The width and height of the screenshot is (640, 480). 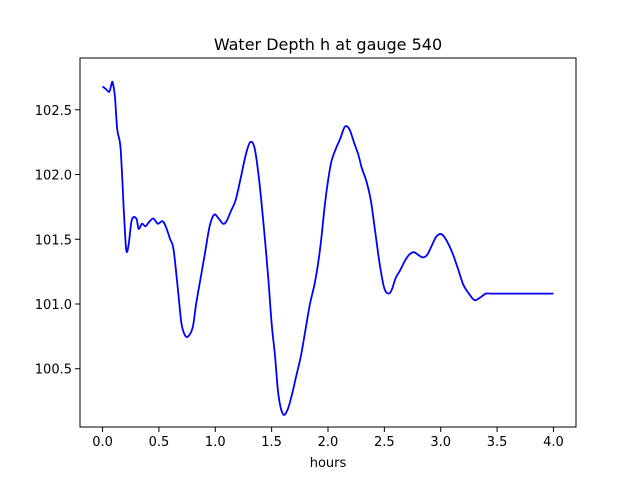 I want to click on x-tick-label: 1.0, so click(x=215, y=442).